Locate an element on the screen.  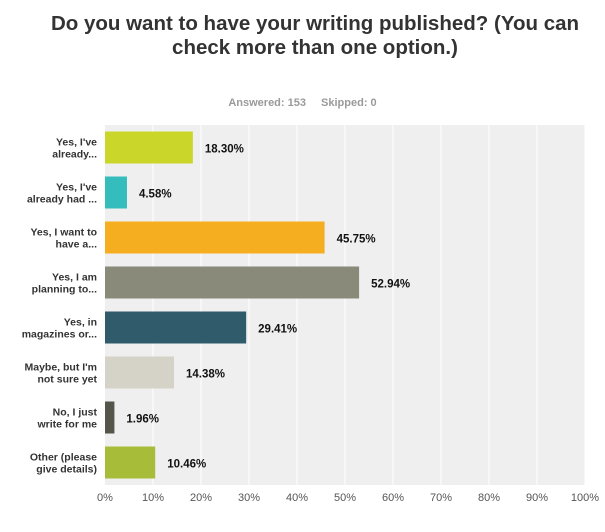
value-label: 1.96% is located at coordinates (142, 420).